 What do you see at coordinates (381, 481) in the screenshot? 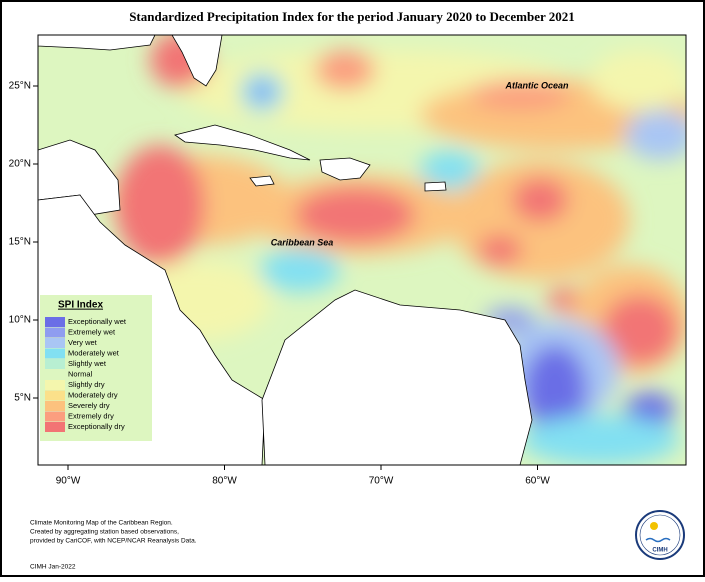
I see `lon-label: 70°W` at bounding box center [381, 481].